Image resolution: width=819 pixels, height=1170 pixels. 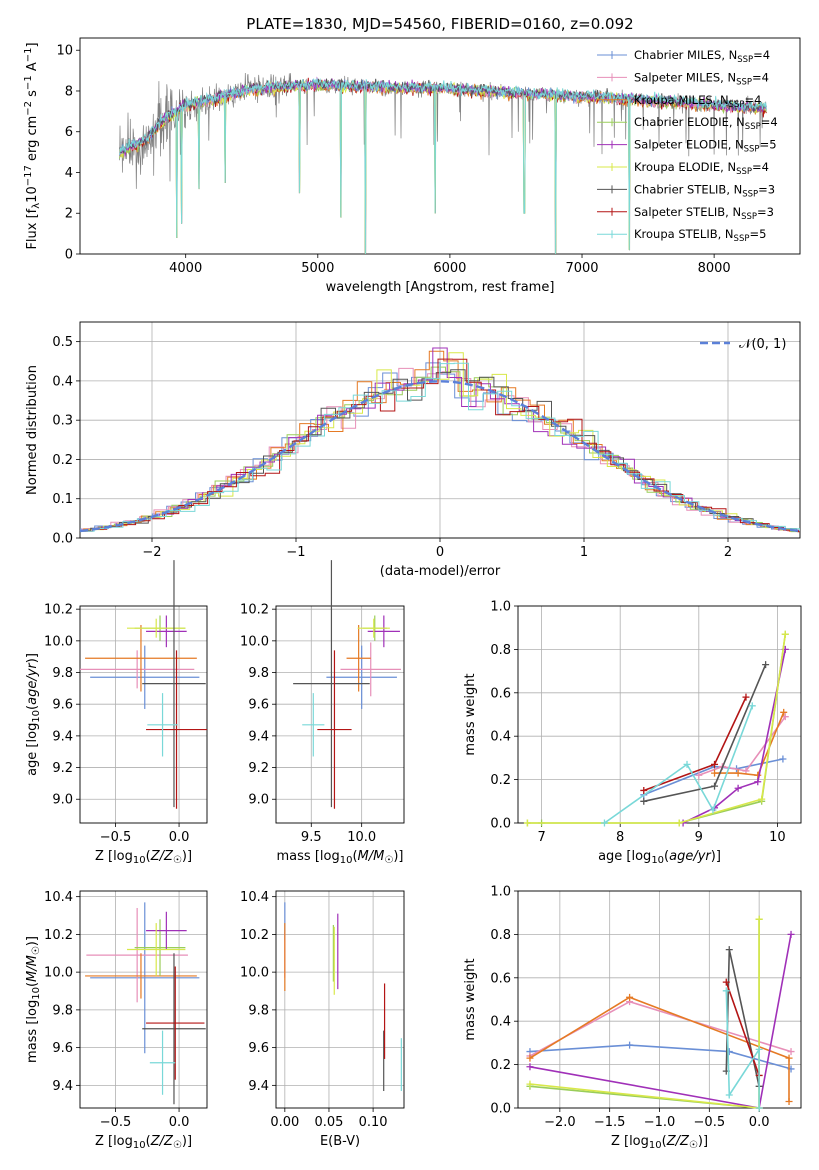 What do you see at coordinates (317, 268) in the screenshot?
I see `x-tick-label: 5000` at bounding box center [317, 268].